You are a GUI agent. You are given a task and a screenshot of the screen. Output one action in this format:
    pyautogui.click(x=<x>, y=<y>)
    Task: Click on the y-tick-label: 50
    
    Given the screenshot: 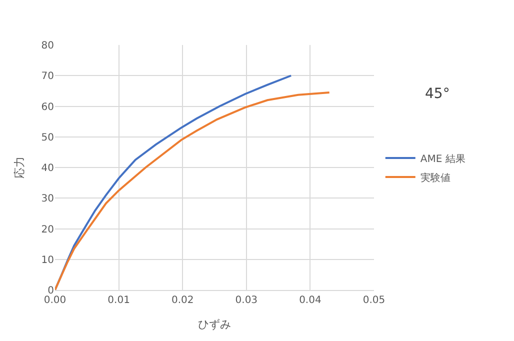 What is the action you would take?
    pyautogui.click(x=47, y=138)
    